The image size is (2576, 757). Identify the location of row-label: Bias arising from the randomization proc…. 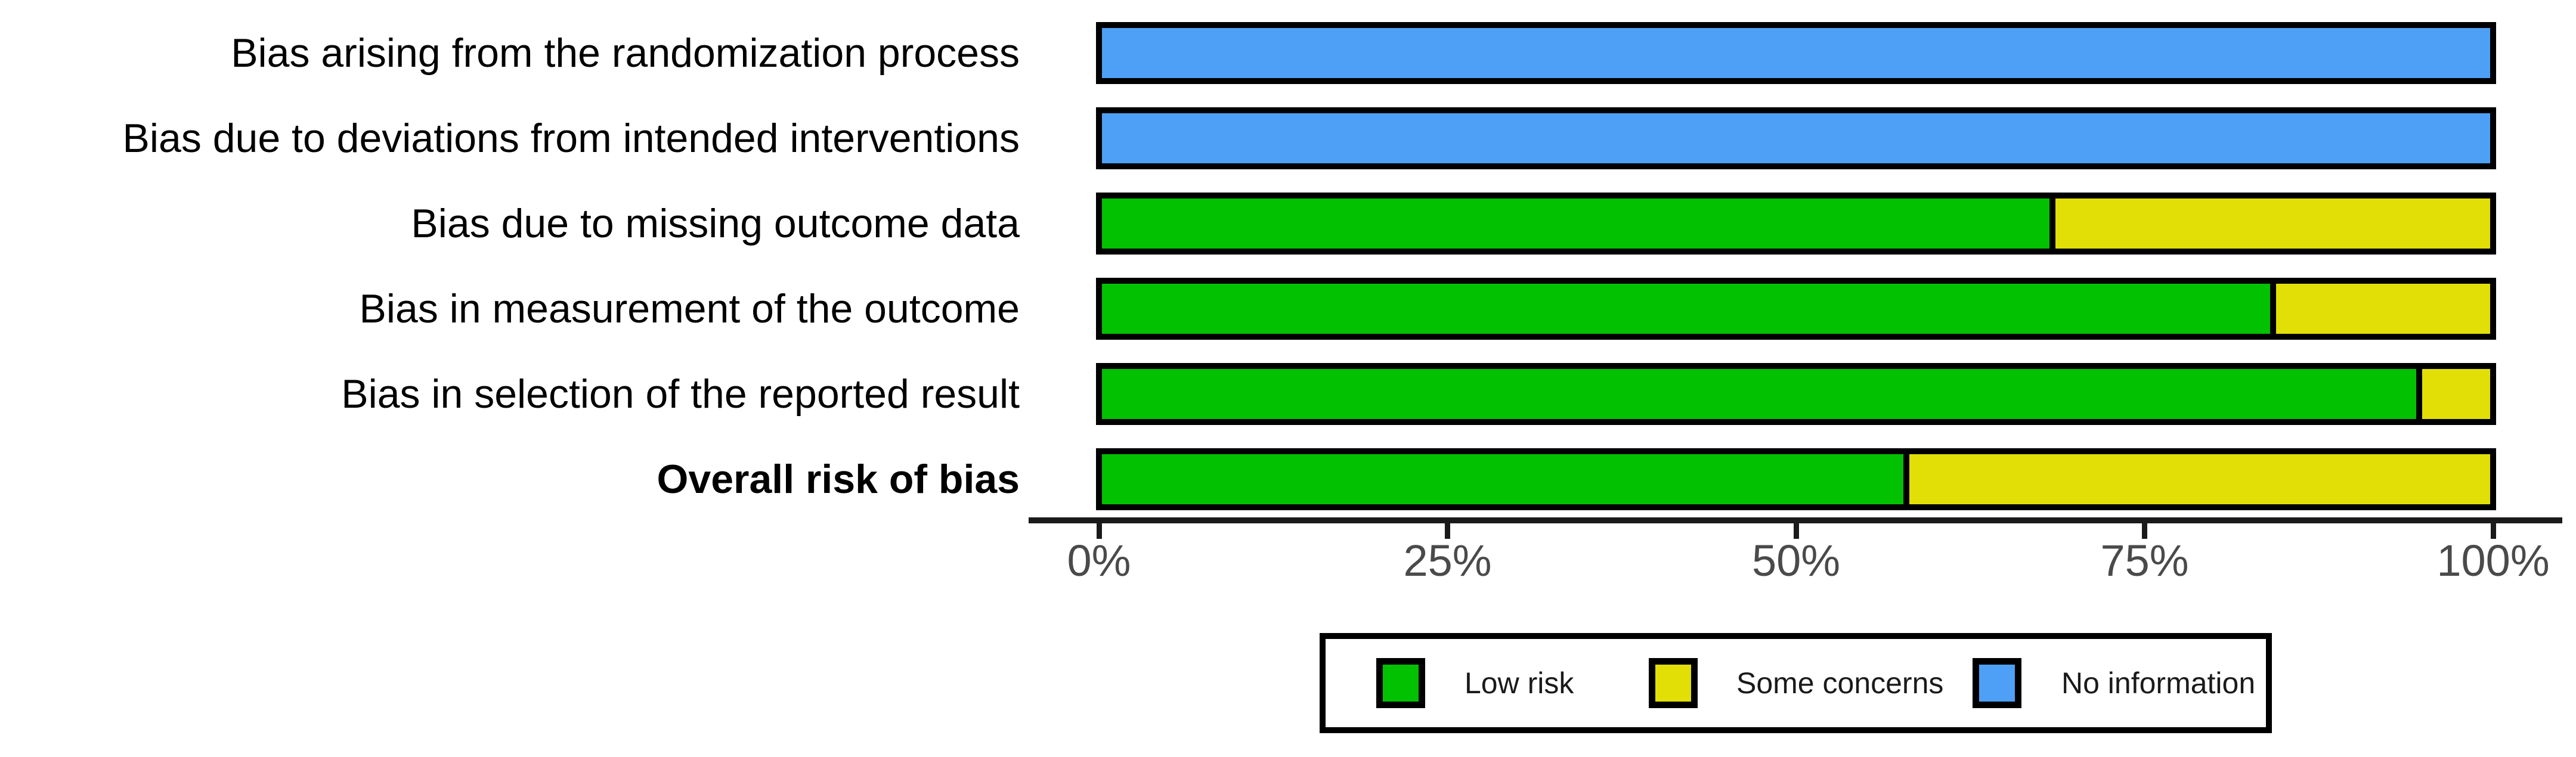
(625, 53).